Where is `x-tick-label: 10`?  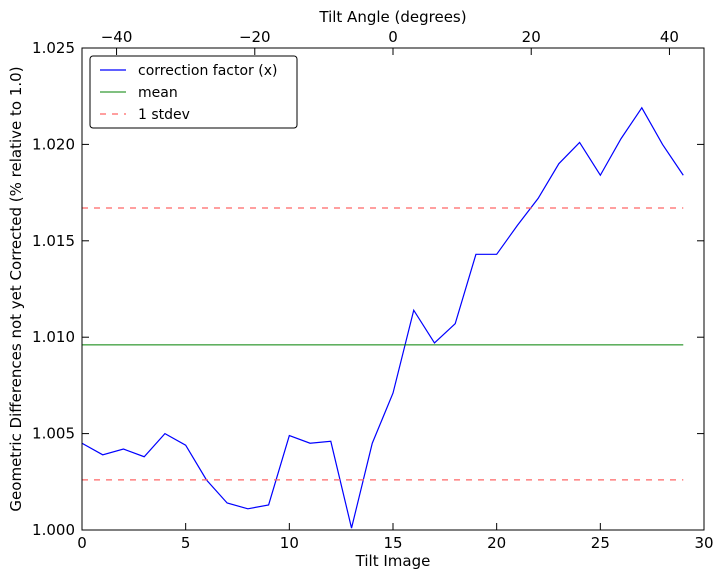
x-tick-label: 10 is located at coordinates (289, 543).